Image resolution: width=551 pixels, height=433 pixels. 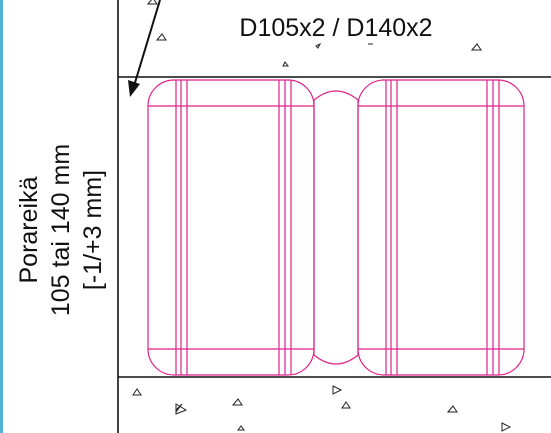 What do you see at coordinates (144, 48) in the screenshot?
I see `leader-arrow` at bounding box center [144, 48].